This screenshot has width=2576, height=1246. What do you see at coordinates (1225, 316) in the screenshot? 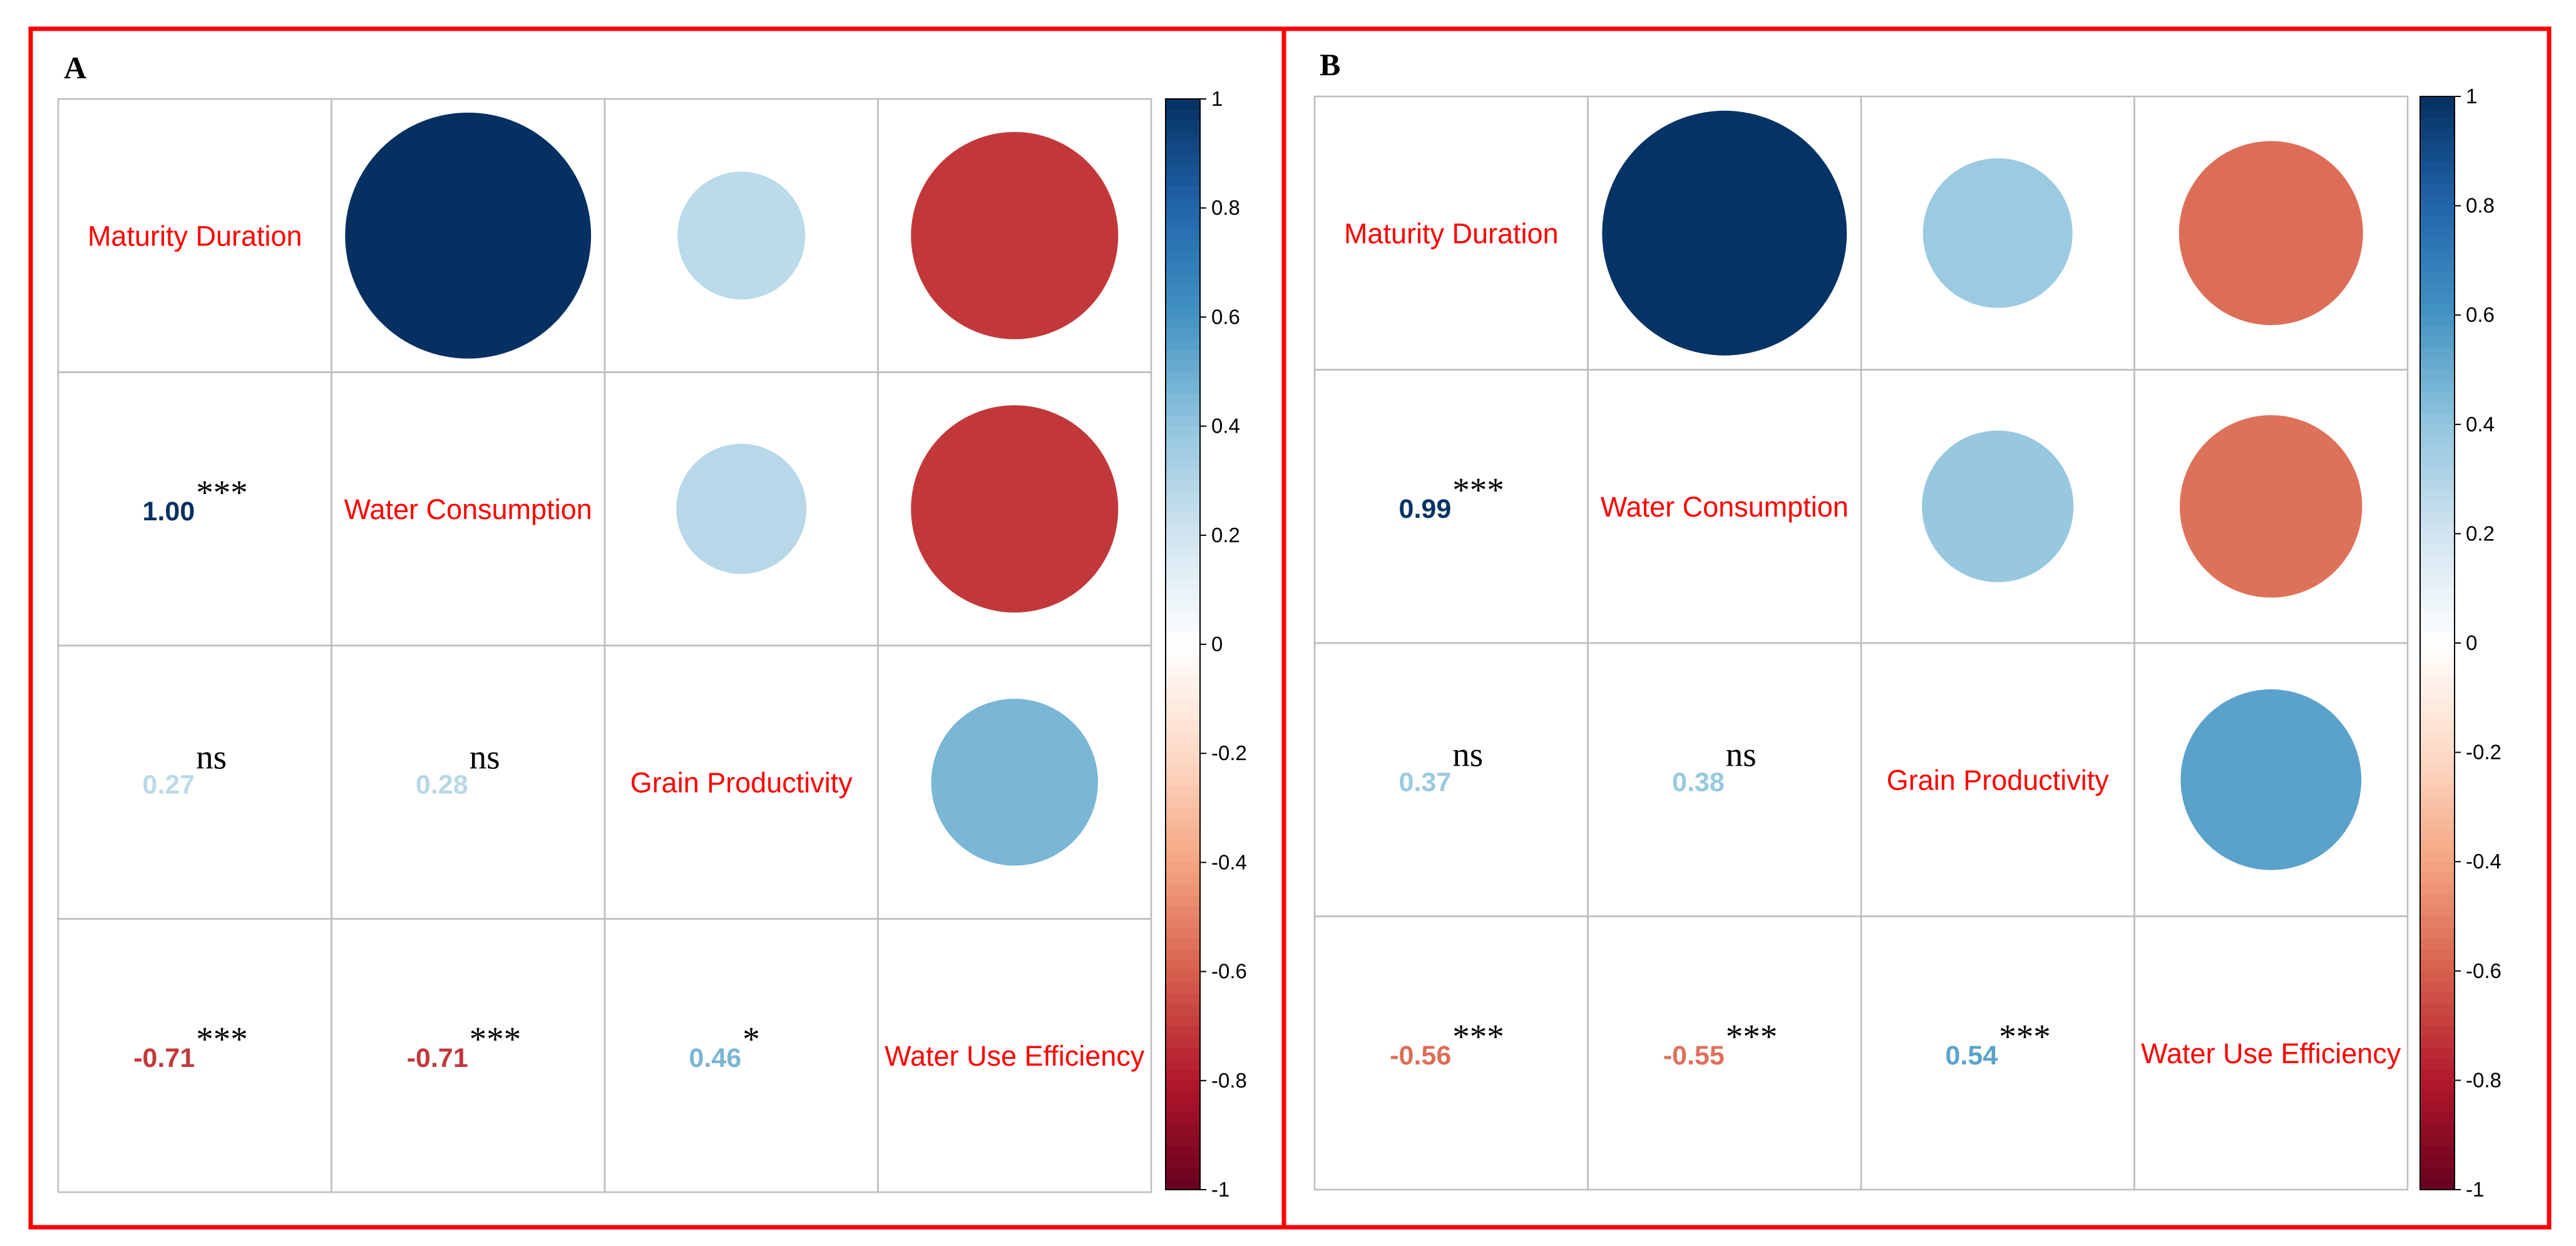
I see `panel-a-colorbar-tick-label: 0.6` at bounding box center [1225, 316].